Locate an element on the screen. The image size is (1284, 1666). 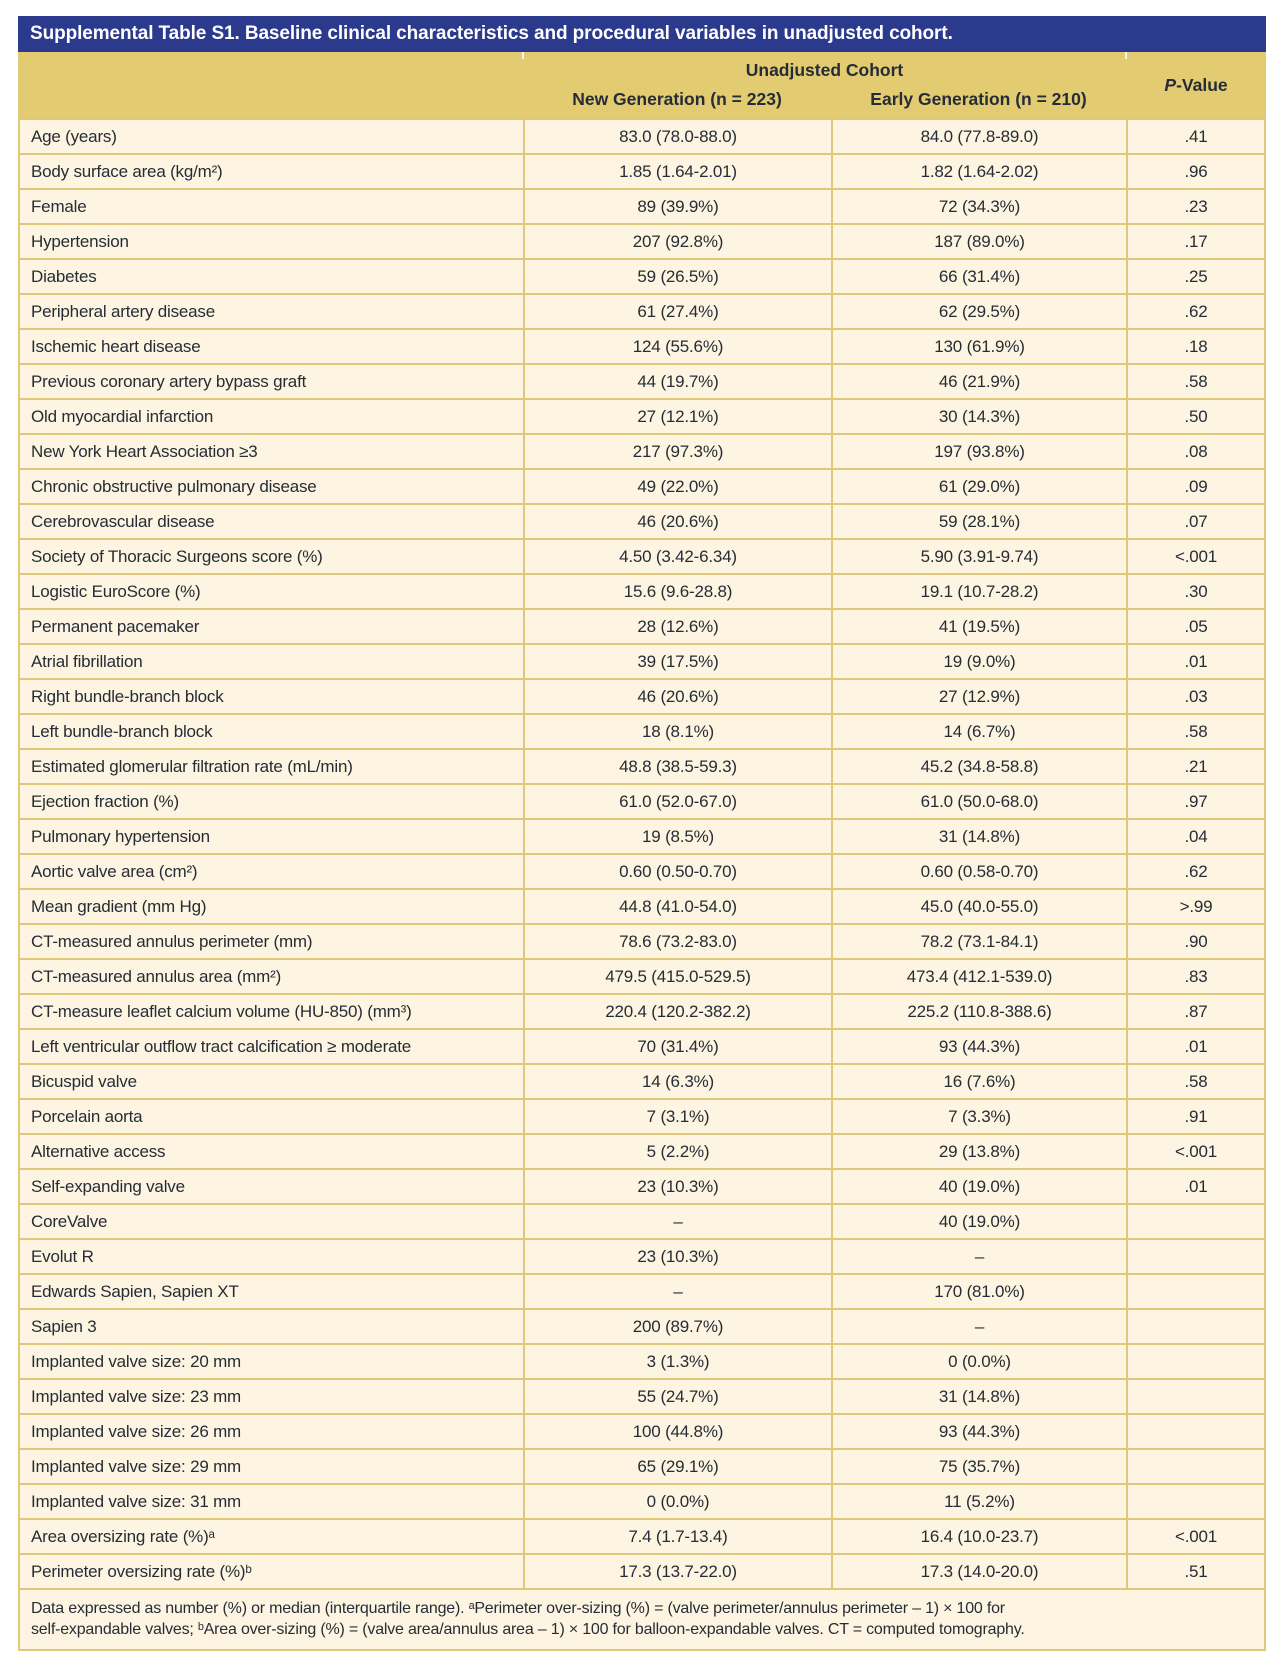
early-generation-value-cell: 130 (61.9%) is located at coordinates (979, 346).